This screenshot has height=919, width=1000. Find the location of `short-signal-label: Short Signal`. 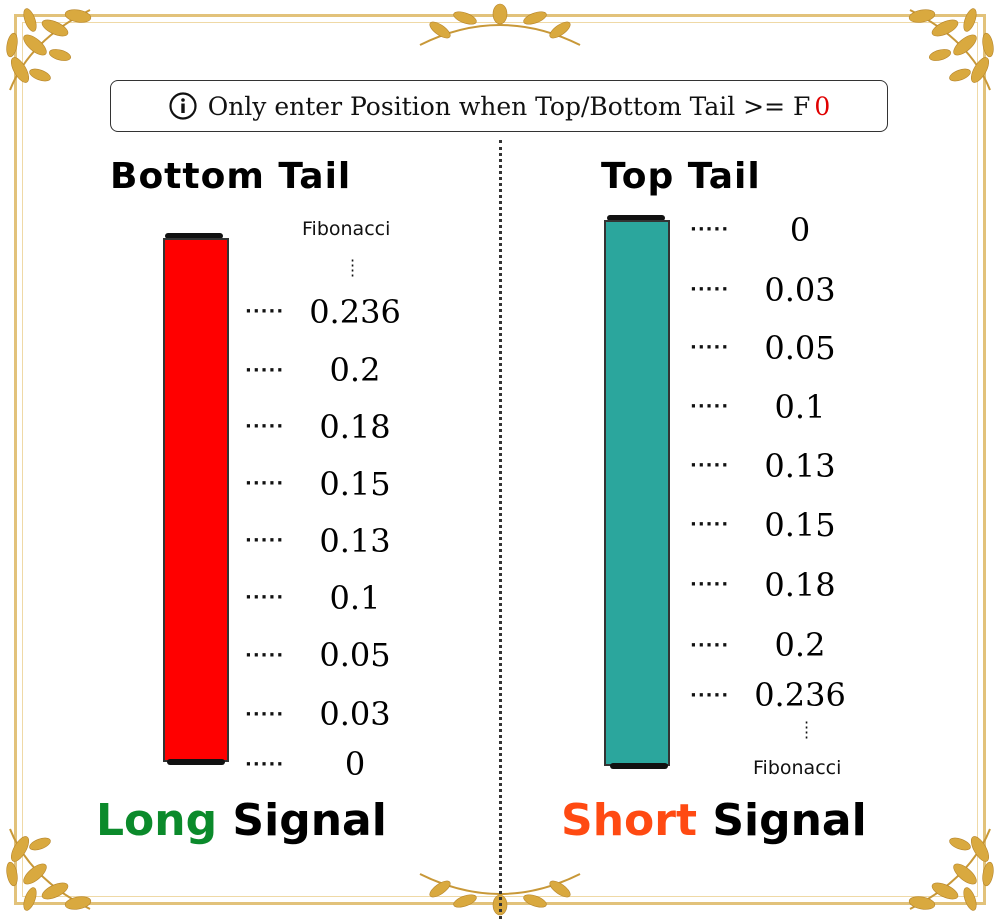

short-signal-label: Short Signal is located at coordinates (714, 820).